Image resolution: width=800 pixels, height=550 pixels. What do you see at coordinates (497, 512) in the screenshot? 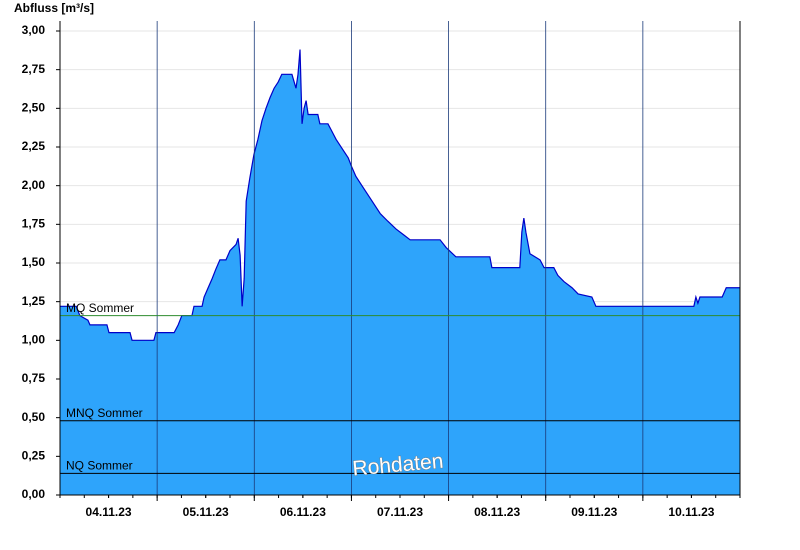
I see `x-tick-label: 08.11.23` at bounding box center [497, 512].